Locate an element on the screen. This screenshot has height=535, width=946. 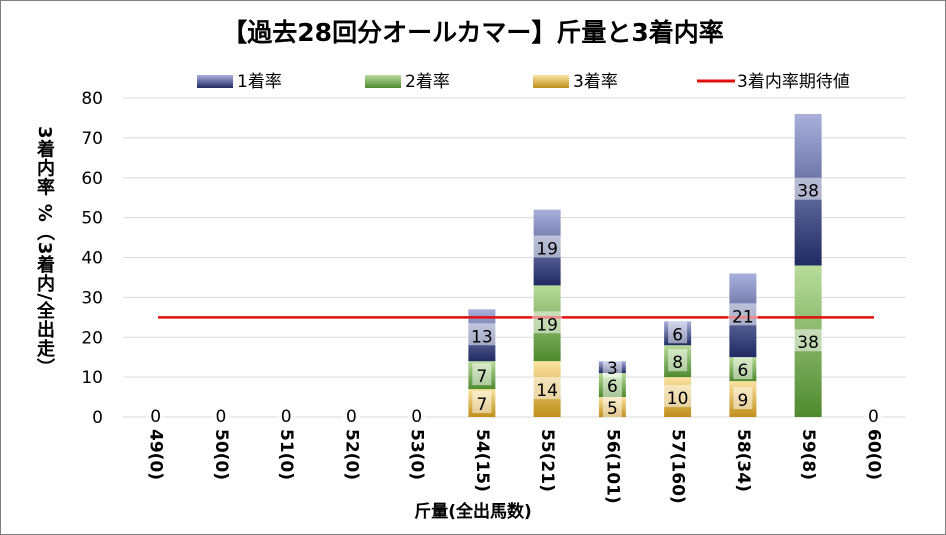
x-tick-label: 54(15) is located at coordinates (482, 460).